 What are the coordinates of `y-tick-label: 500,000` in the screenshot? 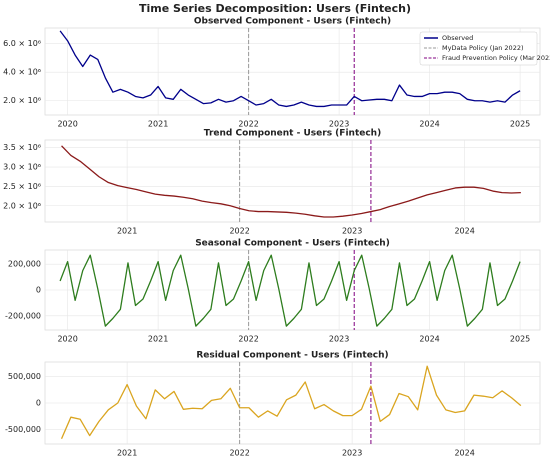 It's located at (24, 376).